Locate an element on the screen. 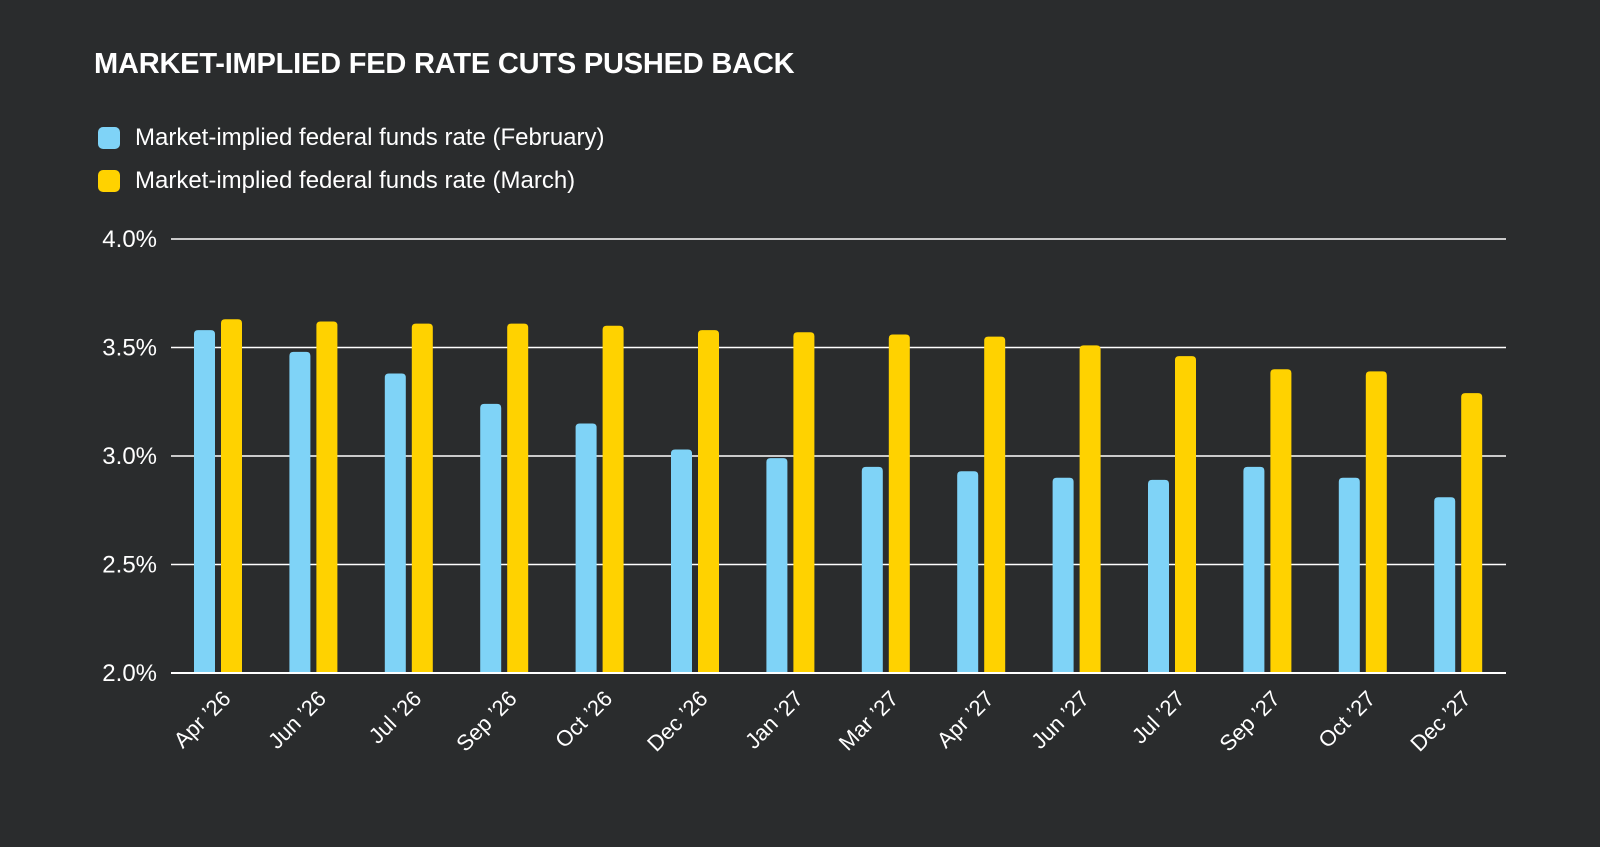 This screenshot has width=1600, height=847. x-tick-label: Oct ’26 is located at coordinates (583, 719).